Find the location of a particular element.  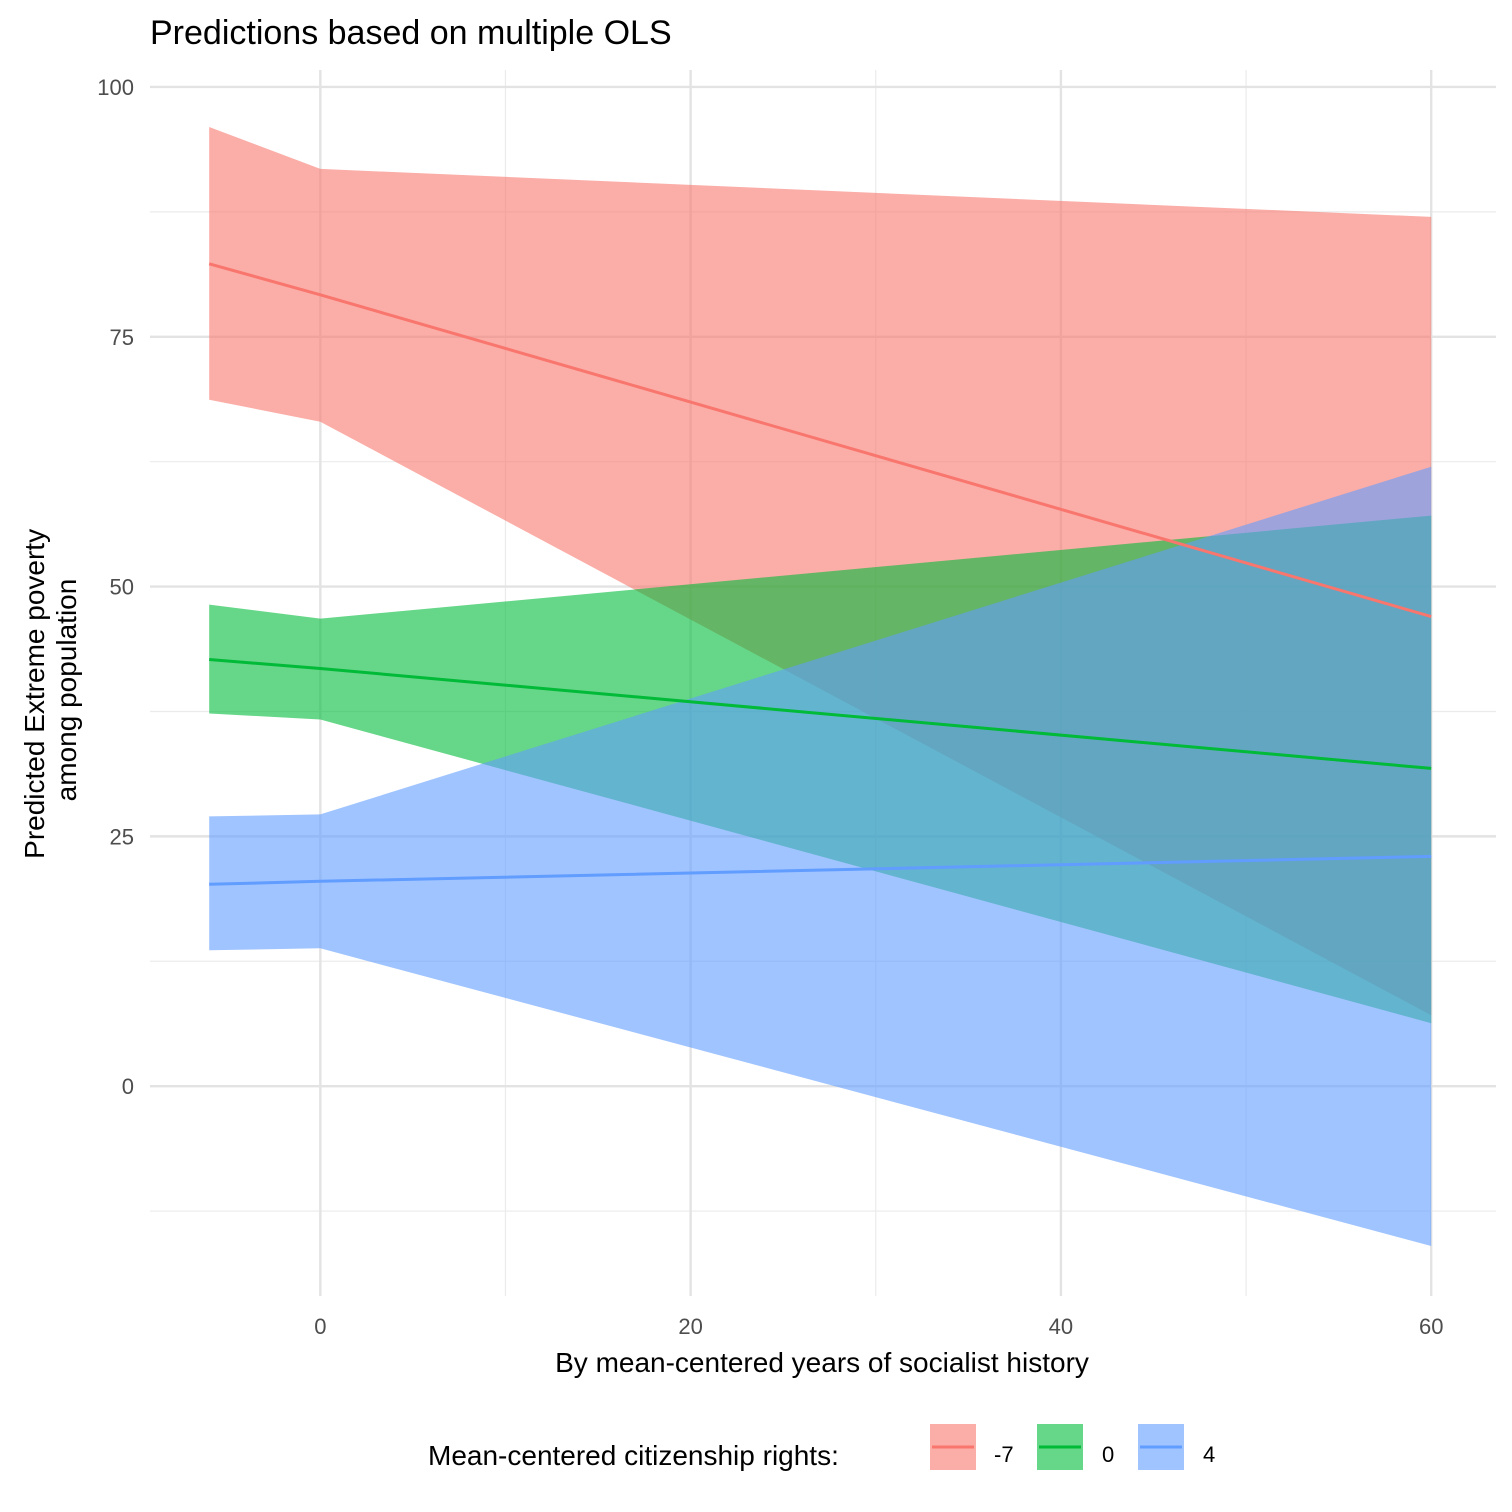

legend: Mean-centered citizenship rights: -7 0 4 is located at coordinates (821, 1447).